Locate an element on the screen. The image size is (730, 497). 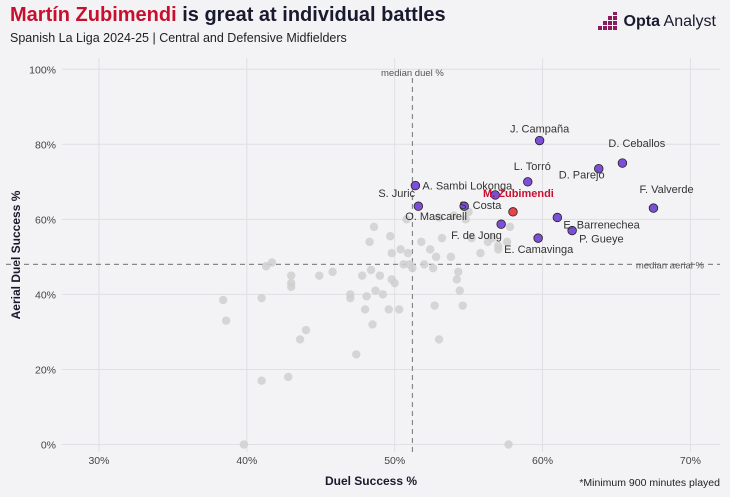
y-tick-label: 0% is located at coordinates (48, 445).